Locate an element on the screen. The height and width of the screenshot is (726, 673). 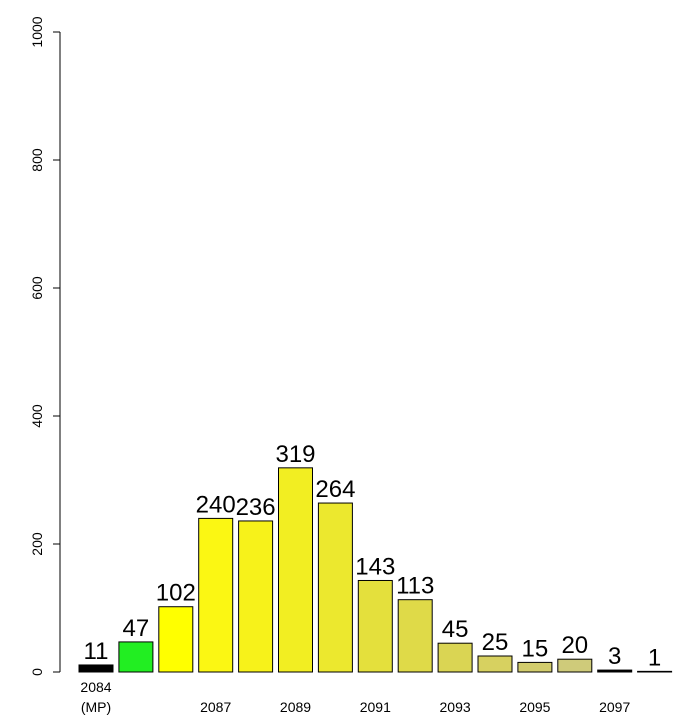
x-tick-label-line: 2093 is located at coordinates (455, 707).